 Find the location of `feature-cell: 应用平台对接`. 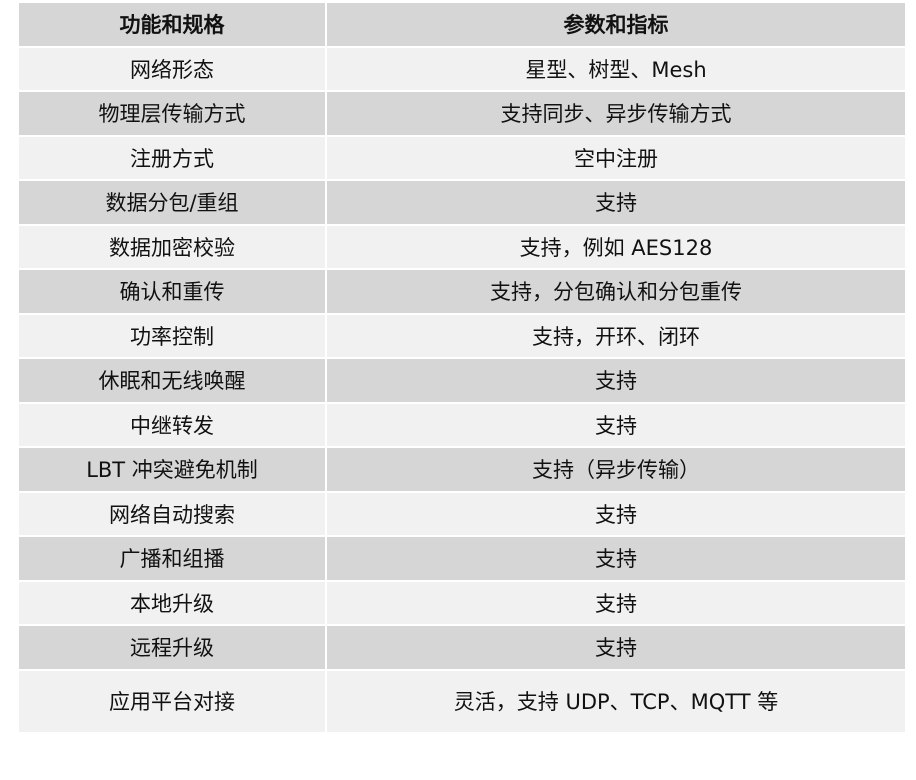

feature-cell: 应用平台对接 is located at coordinates (172, 701).